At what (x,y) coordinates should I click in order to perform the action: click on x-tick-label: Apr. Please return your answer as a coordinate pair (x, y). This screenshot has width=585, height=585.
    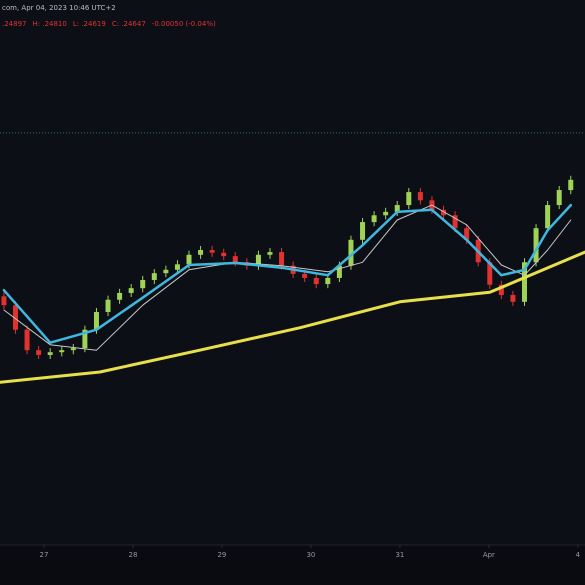
    Looking at the image, I should click on (489, 555).